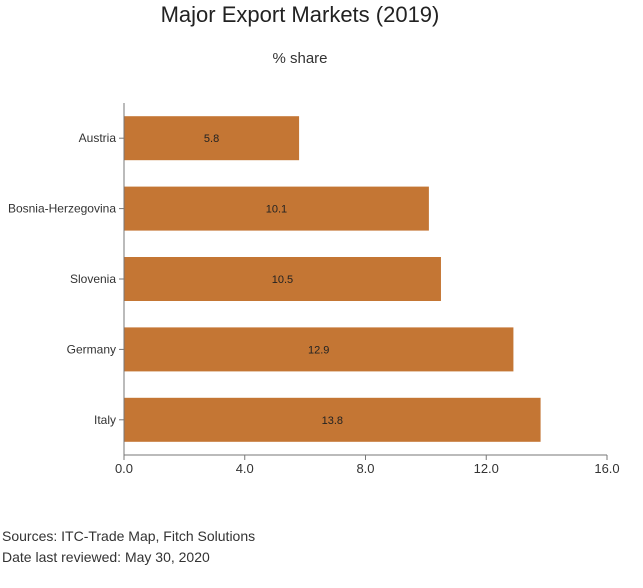  What do you see at coordinates (98, 138) in the screenshot?
I see `category-label: Austria` at bounding box center [98, 138].